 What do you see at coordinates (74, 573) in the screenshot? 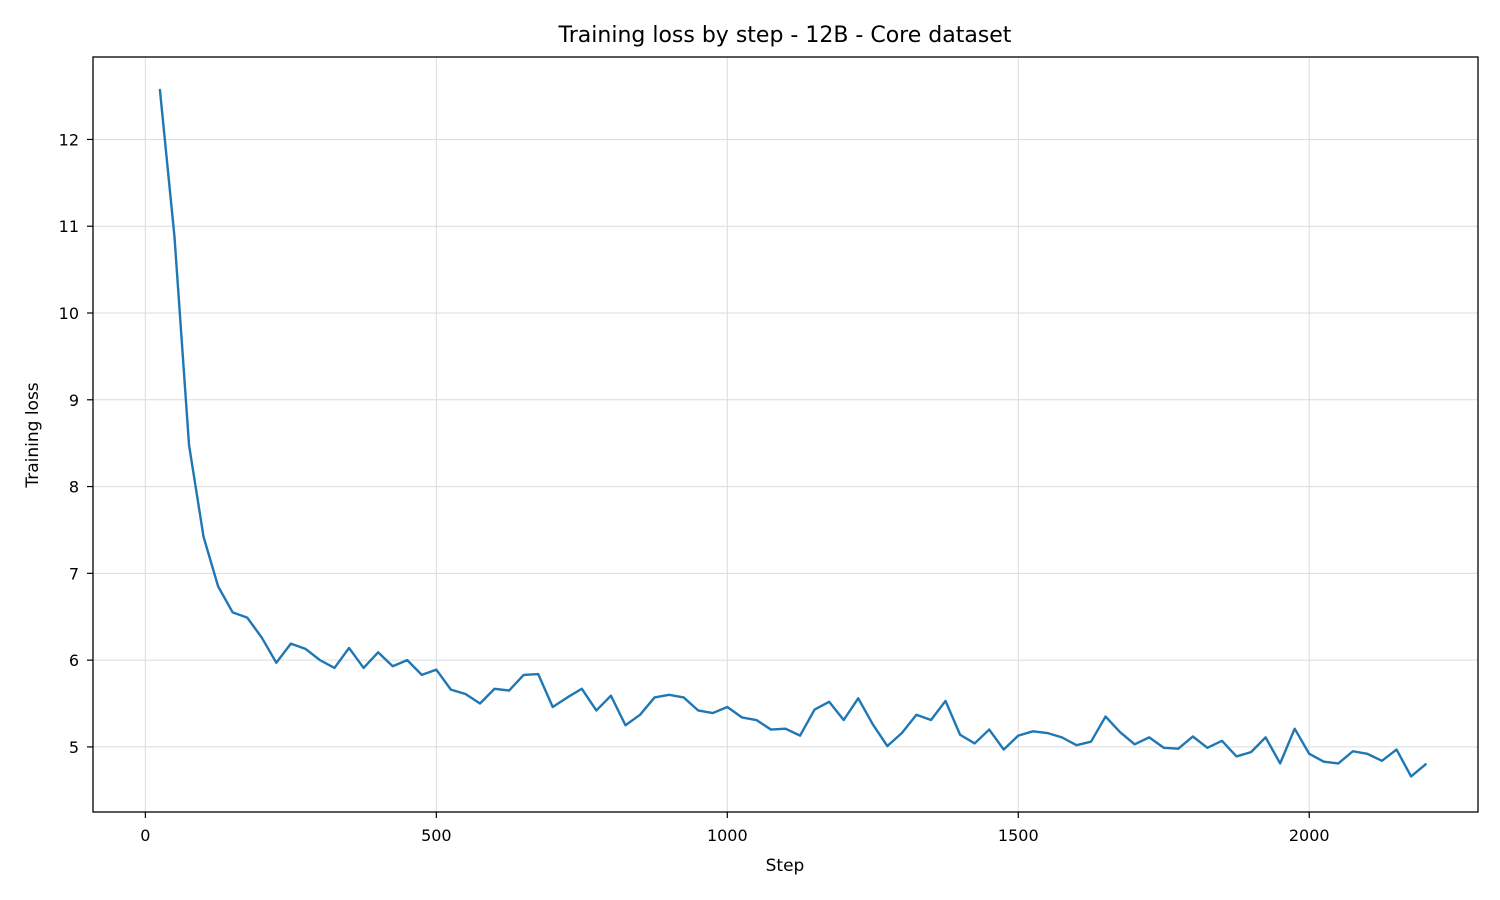
I see `y-tick-label: 7` at bounding box center [74, 573].